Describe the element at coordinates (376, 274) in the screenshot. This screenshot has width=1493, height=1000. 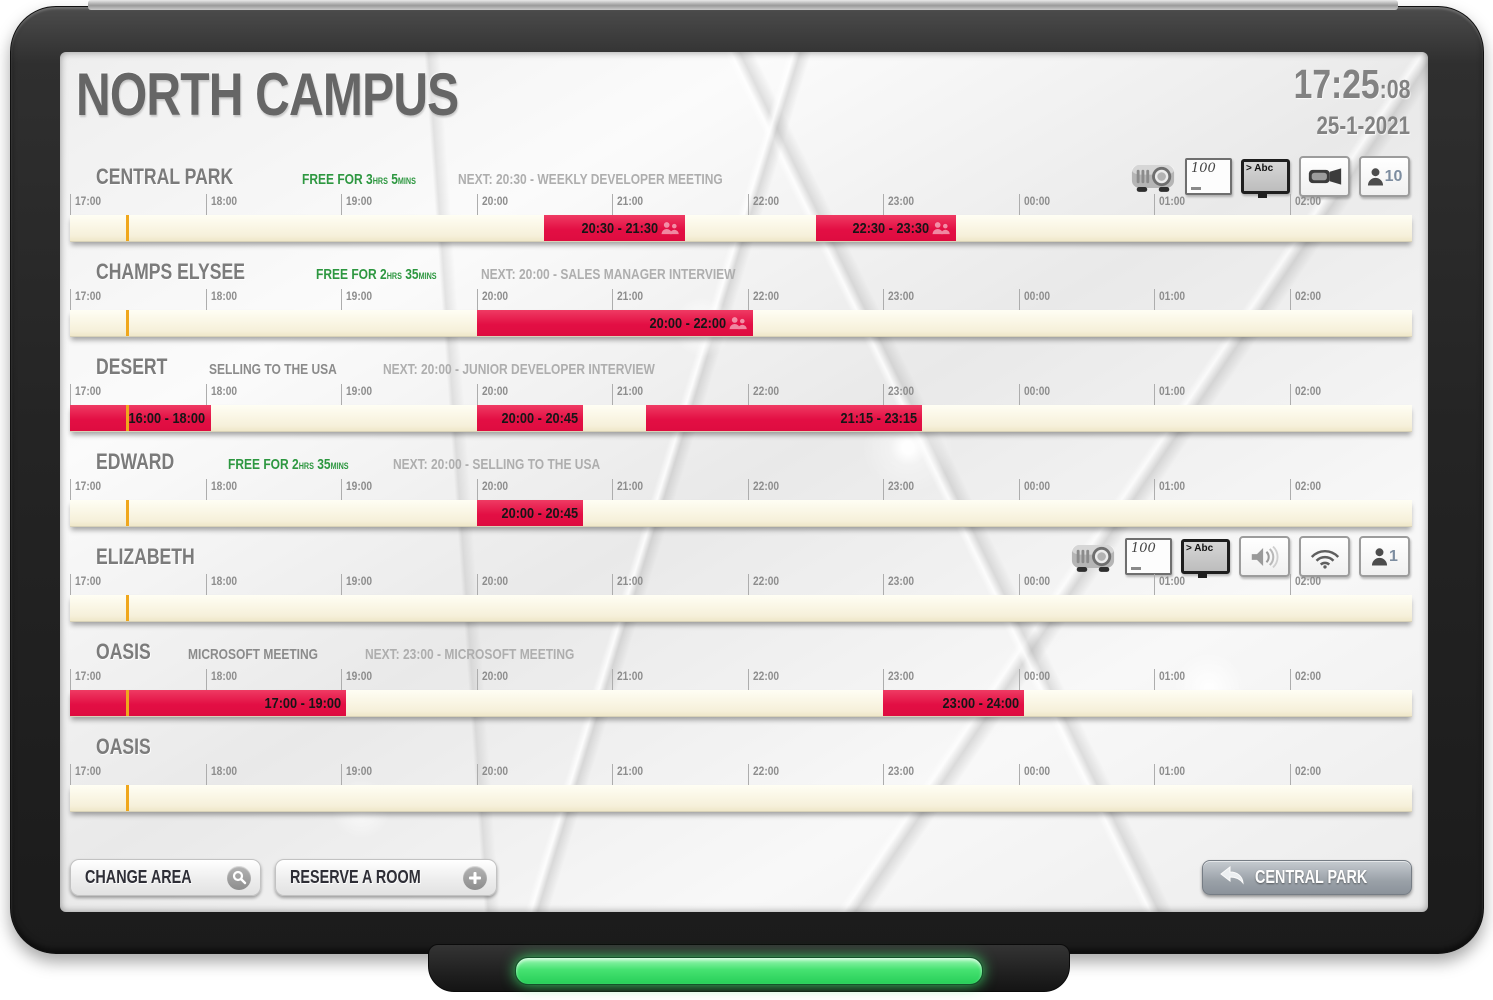
I see `room-free-status: FREE FOR 2HRS 35MINS` at that location.